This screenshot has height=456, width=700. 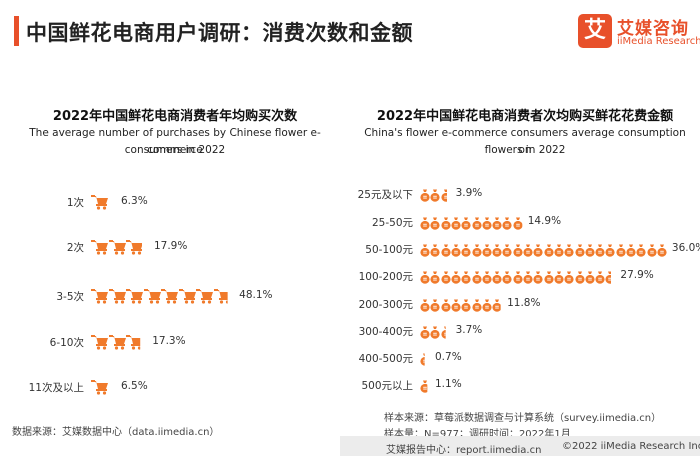 I want to click on left-value-label: 17.9%, so click(x=170, y=246).